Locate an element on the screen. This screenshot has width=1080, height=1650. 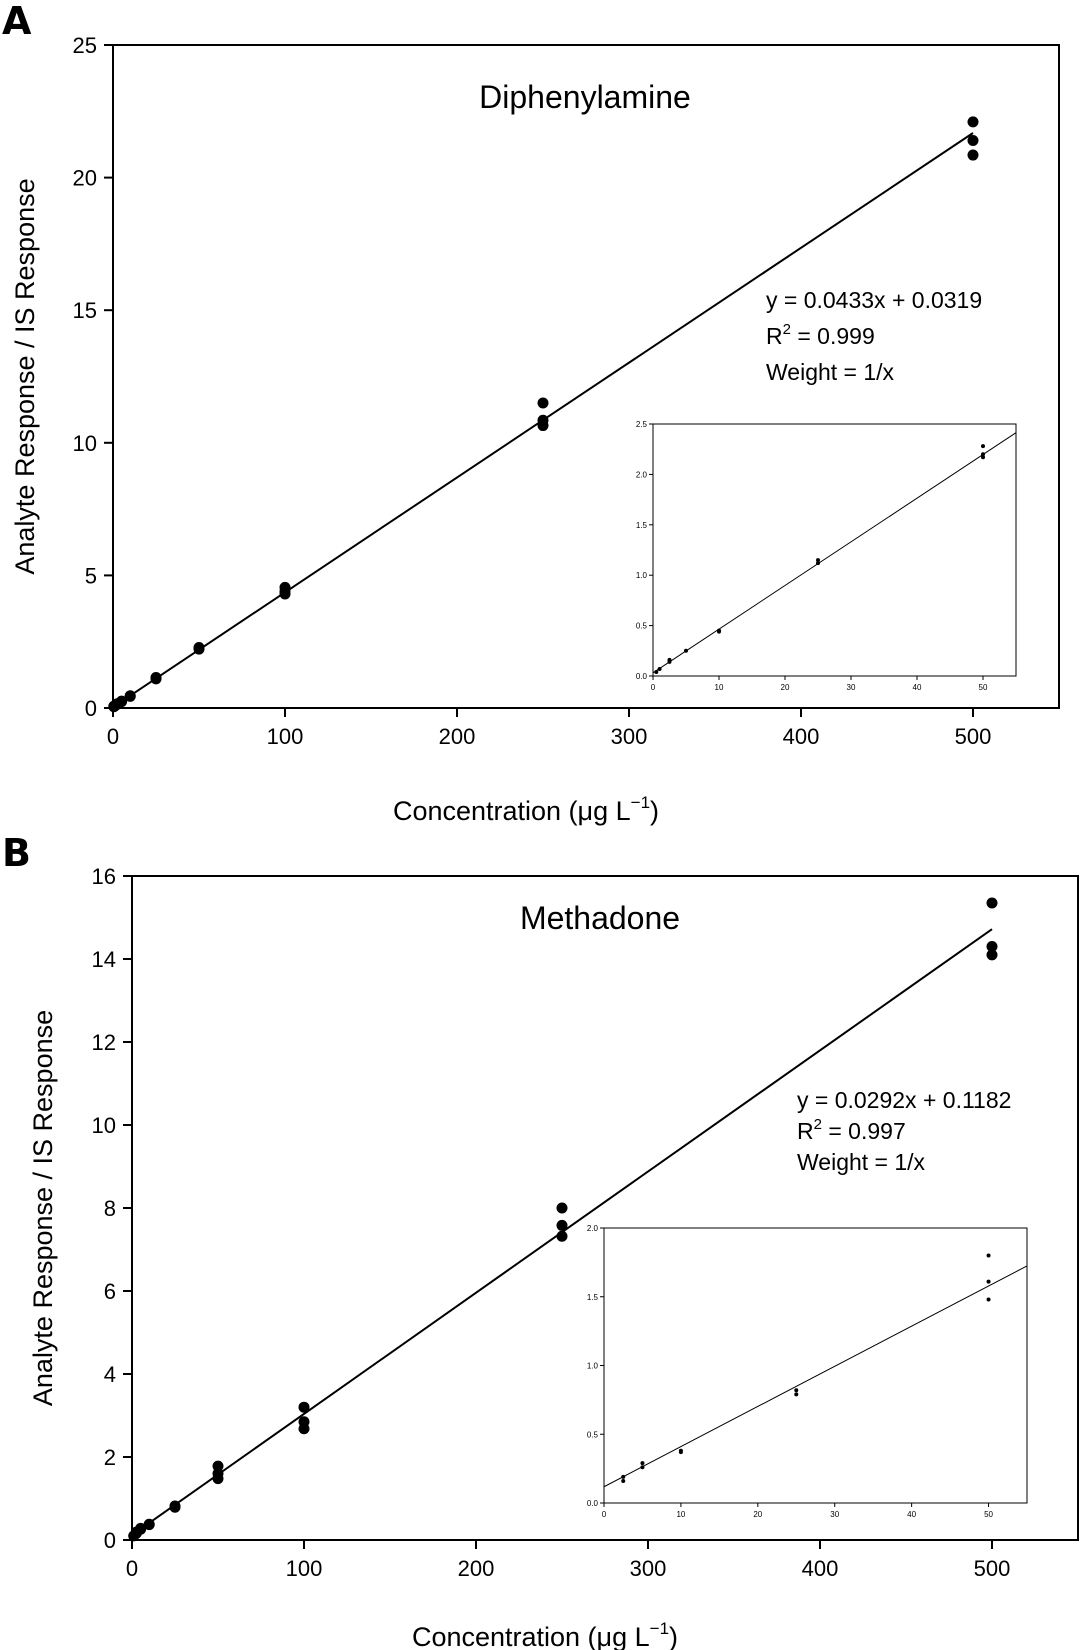
inset-y-tick-label: 1.5 is located at coordinates (593, 1297).